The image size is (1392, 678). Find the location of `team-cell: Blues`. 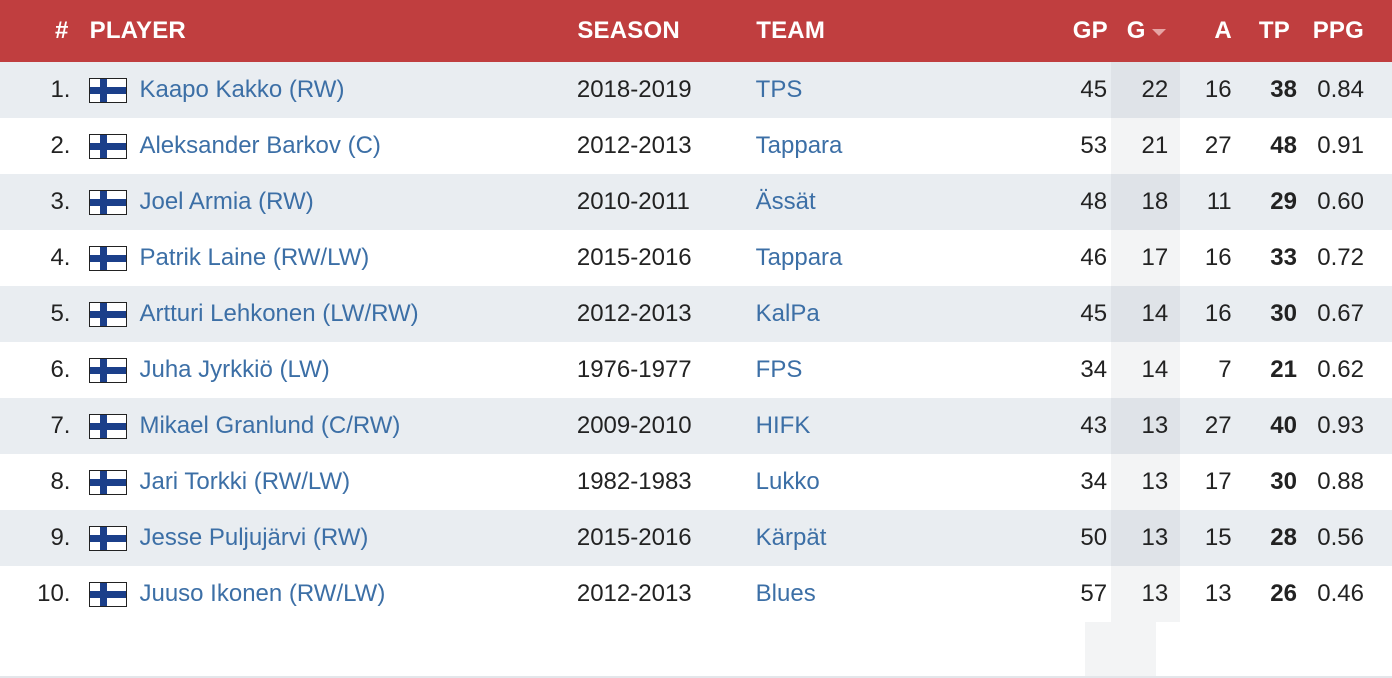

team-cell: Blues is located at coordinates (878, 594).